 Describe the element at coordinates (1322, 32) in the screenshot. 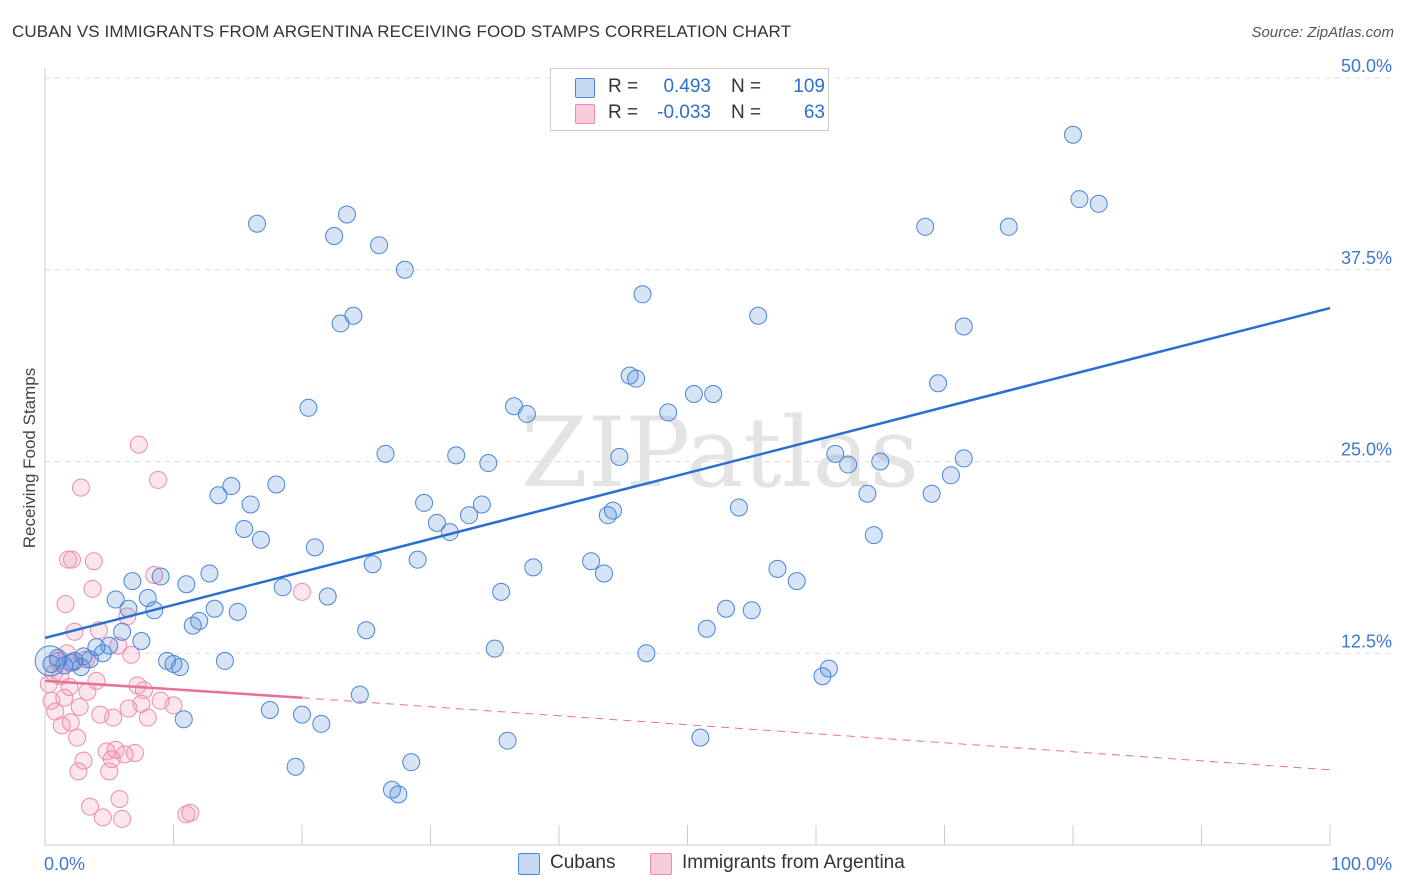

I see `source-label: Source: ZipAtlas.com` at that location.